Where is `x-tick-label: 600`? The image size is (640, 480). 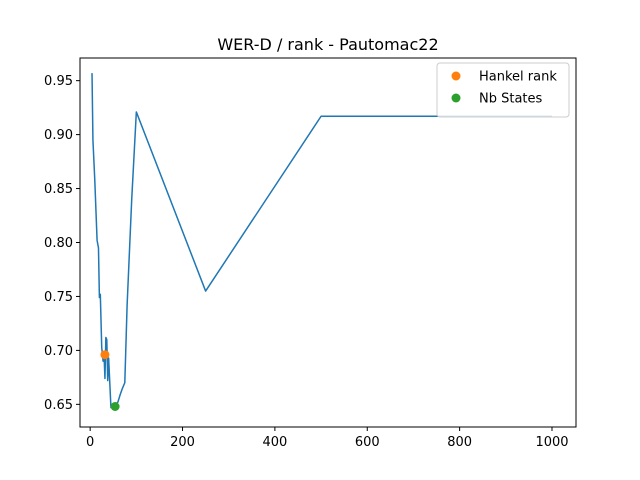
x-tick-label: 600 is located at coordinates (367, 442).